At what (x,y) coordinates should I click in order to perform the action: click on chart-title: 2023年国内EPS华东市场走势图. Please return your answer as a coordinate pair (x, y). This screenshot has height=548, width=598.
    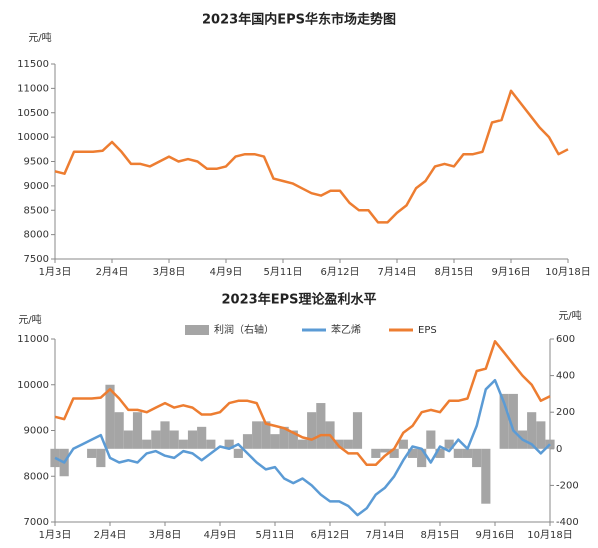
    Looking at the image, I should click on (299, 20).